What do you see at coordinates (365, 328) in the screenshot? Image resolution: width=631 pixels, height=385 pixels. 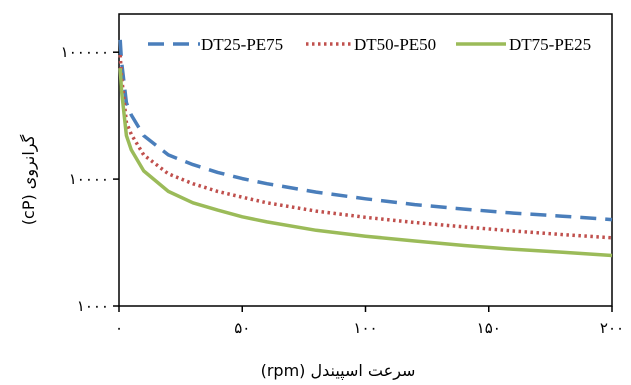 I see `x-tick-label: ۱۰۰` at bounding box center [365, 328].